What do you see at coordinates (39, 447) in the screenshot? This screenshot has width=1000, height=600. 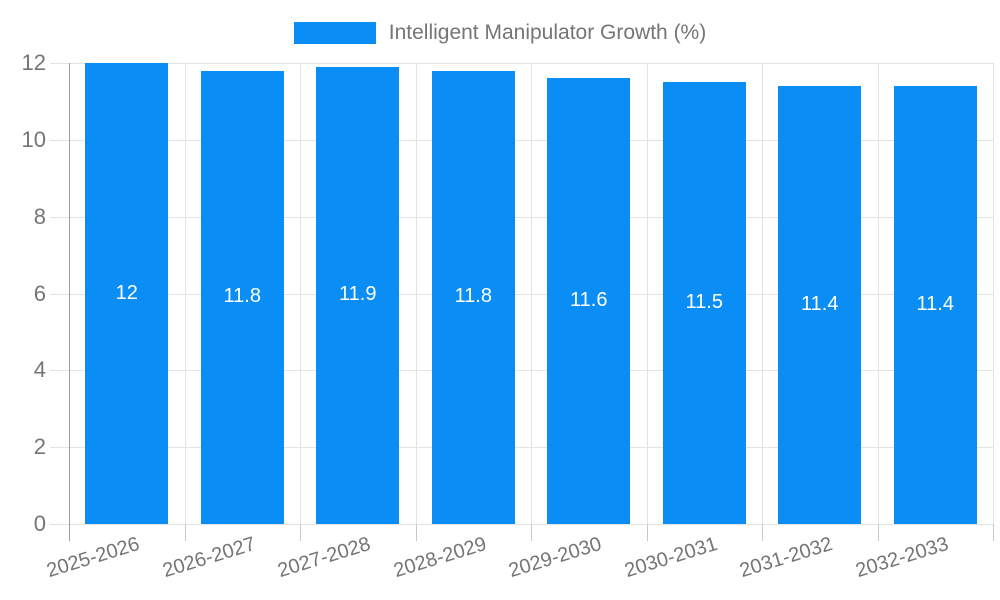 I see `y-tick-label: 2` at bounding box center [39, 447].